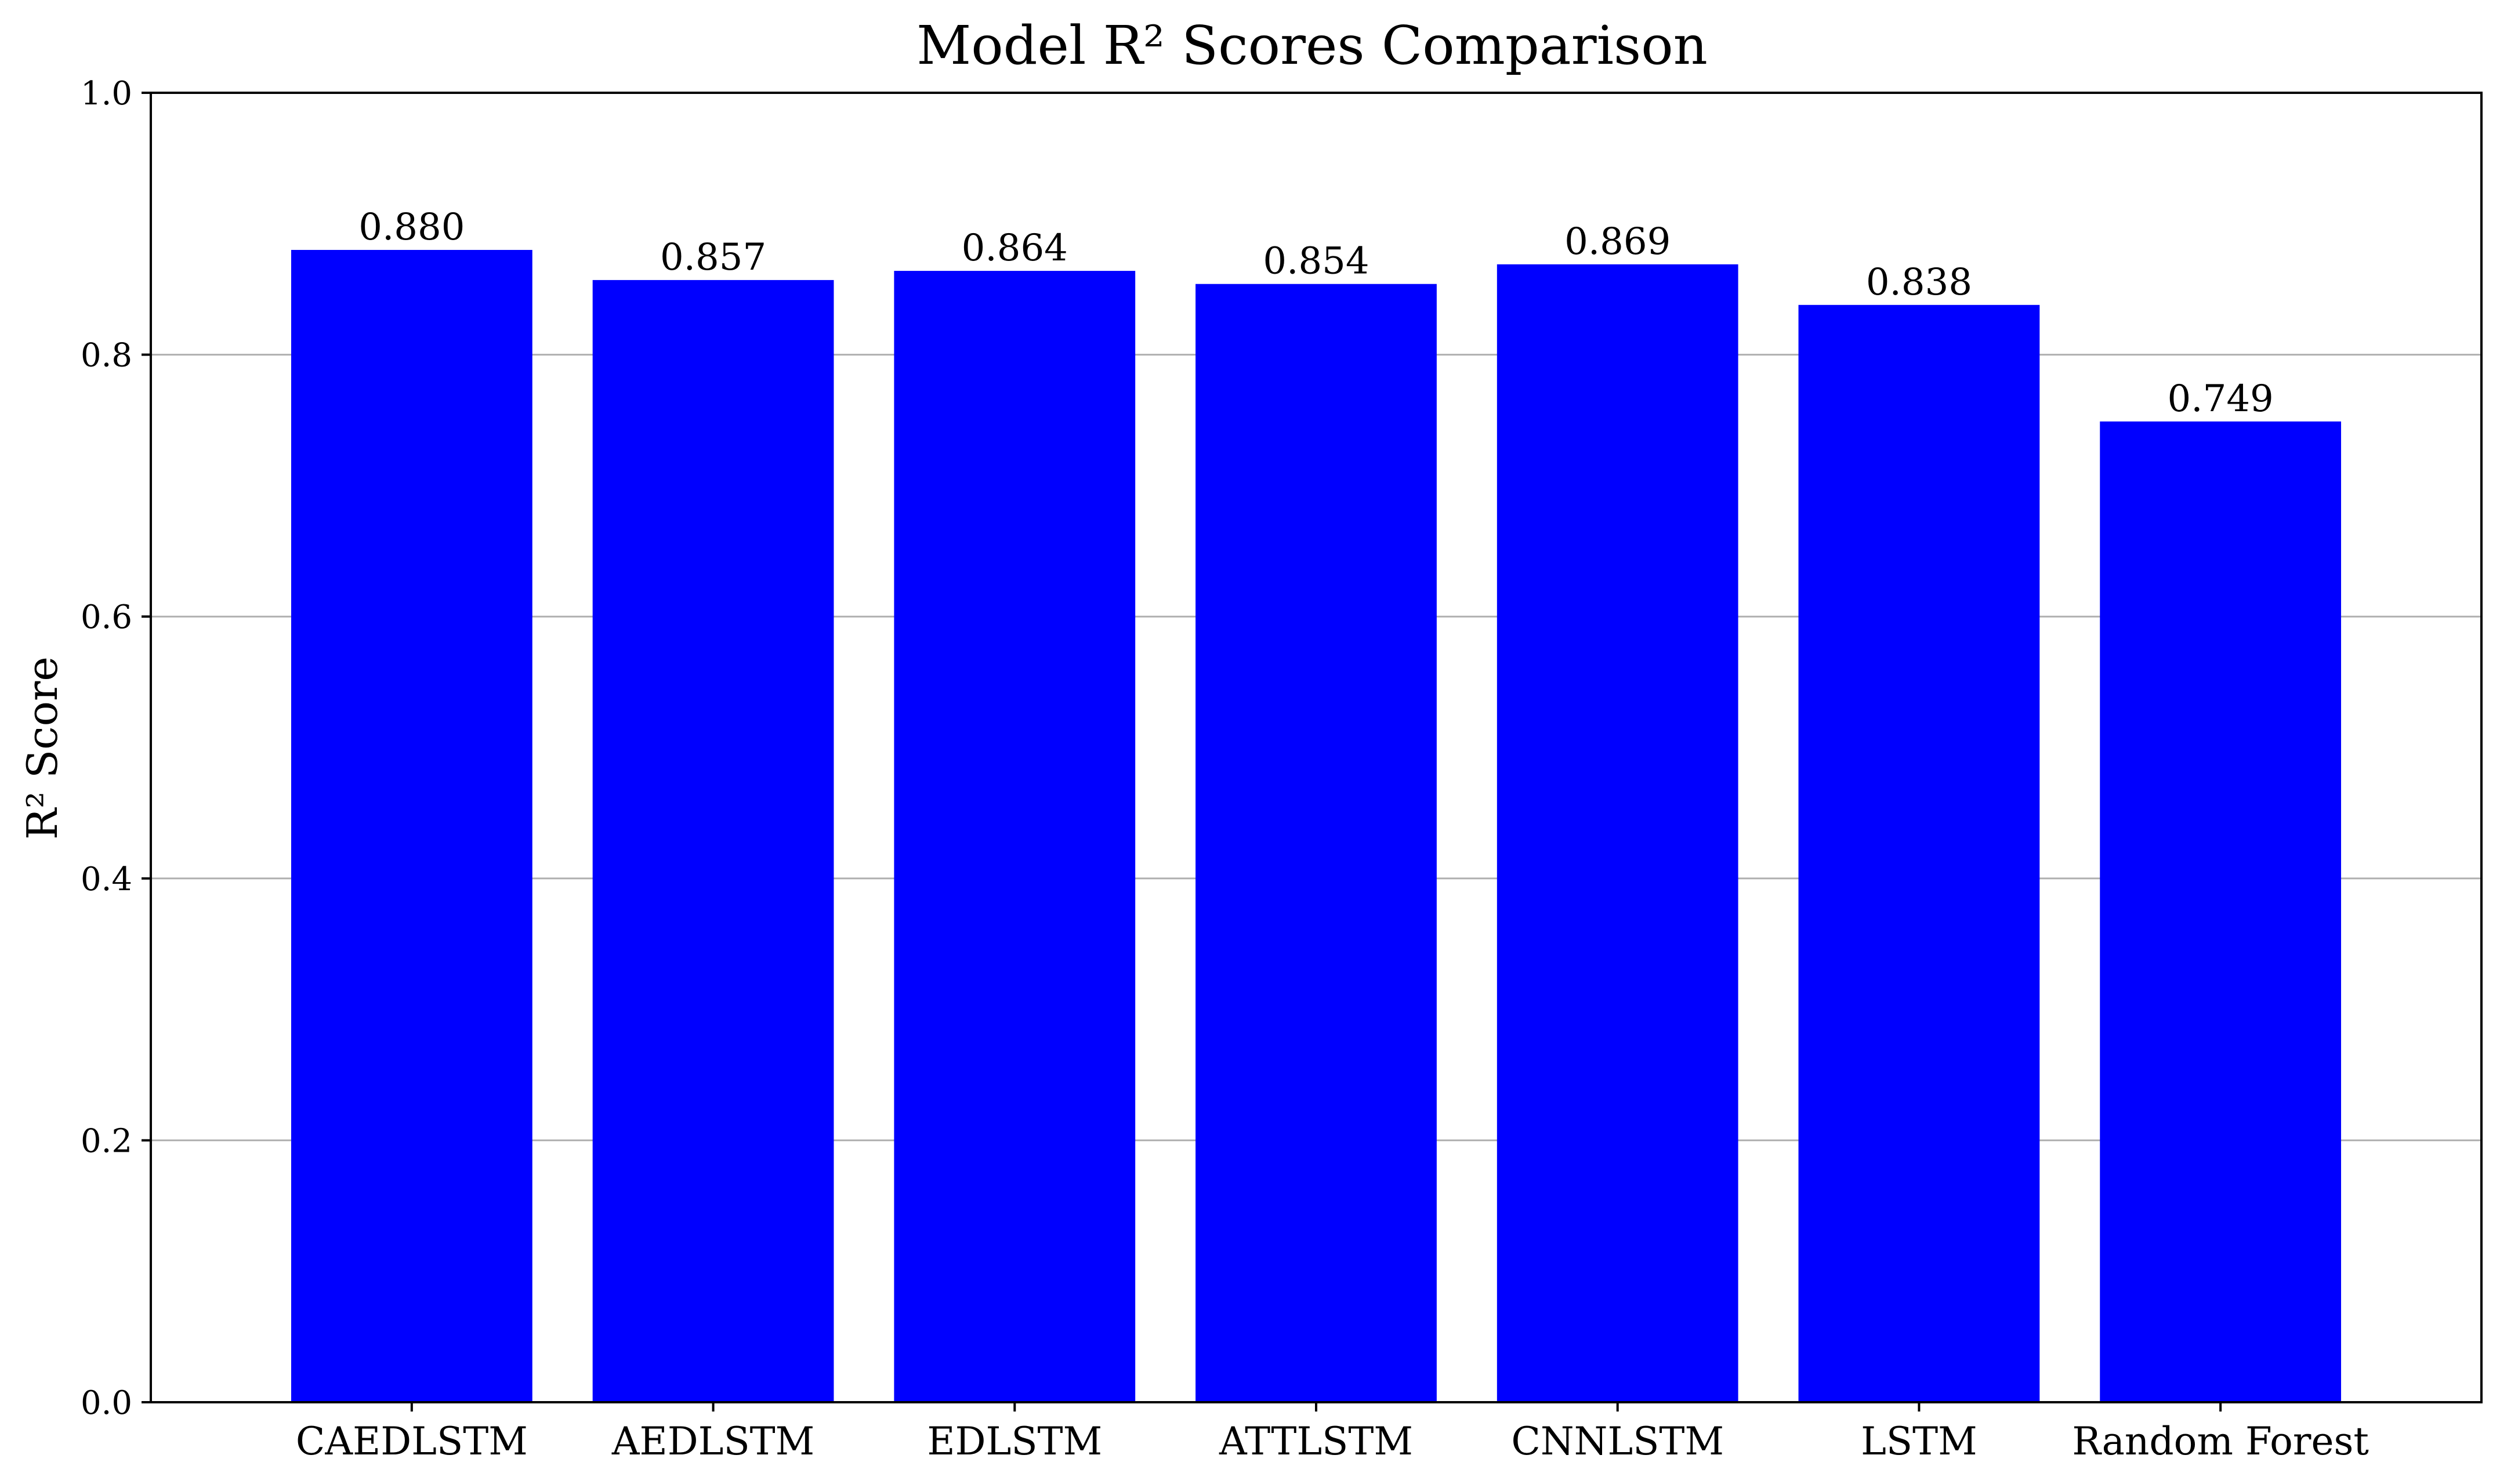 This screenshot has height=1484, width=2500. Describe the element at coordinates (2220, 1442) in the screenshot. I see `x-tick-label: Random Forest` at that location.